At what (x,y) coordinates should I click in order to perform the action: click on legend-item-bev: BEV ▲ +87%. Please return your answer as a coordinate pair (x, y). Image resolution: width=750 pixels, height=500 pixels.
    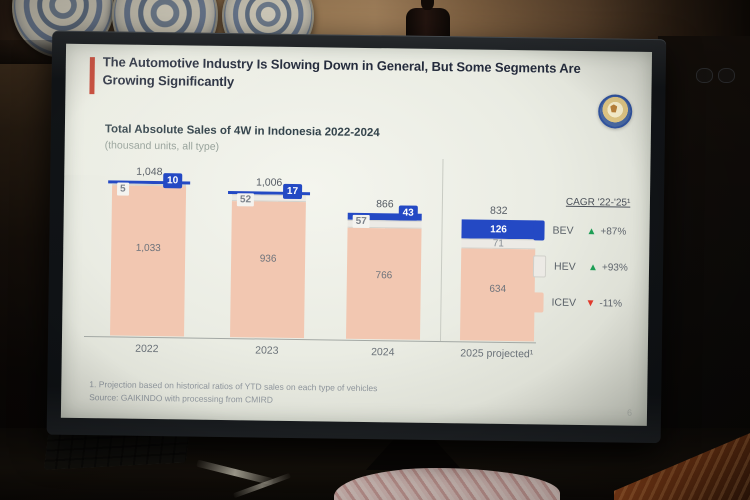
    Looking at the image, I should click on (587, 231).